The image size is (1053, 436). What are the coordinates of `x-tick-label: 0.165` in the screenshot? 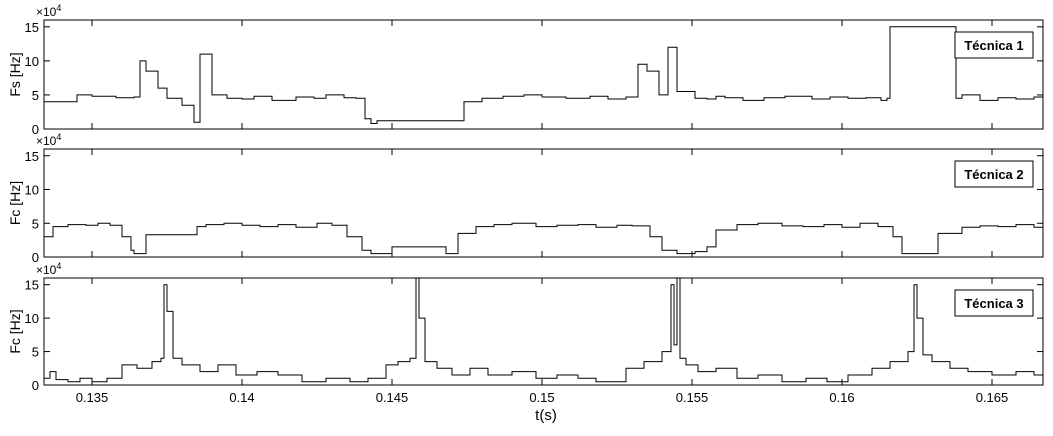 It's located at (992, 397).